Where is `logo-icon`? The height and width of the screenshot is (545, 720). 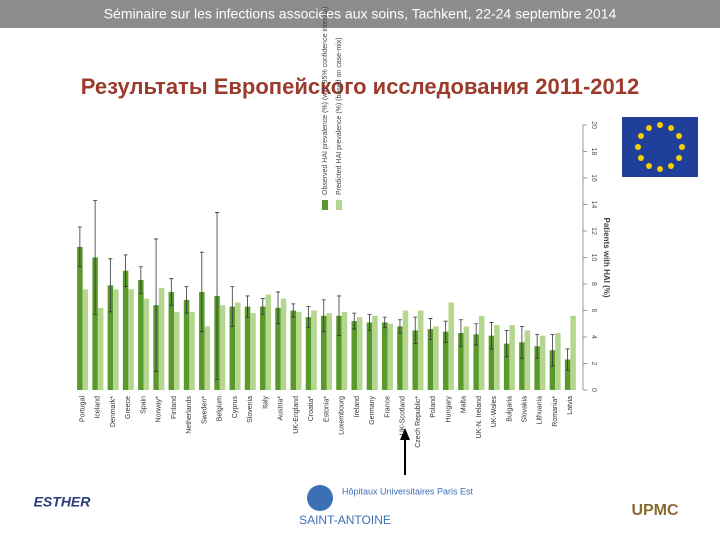 logo-icon is located at coordinates (320, 498).